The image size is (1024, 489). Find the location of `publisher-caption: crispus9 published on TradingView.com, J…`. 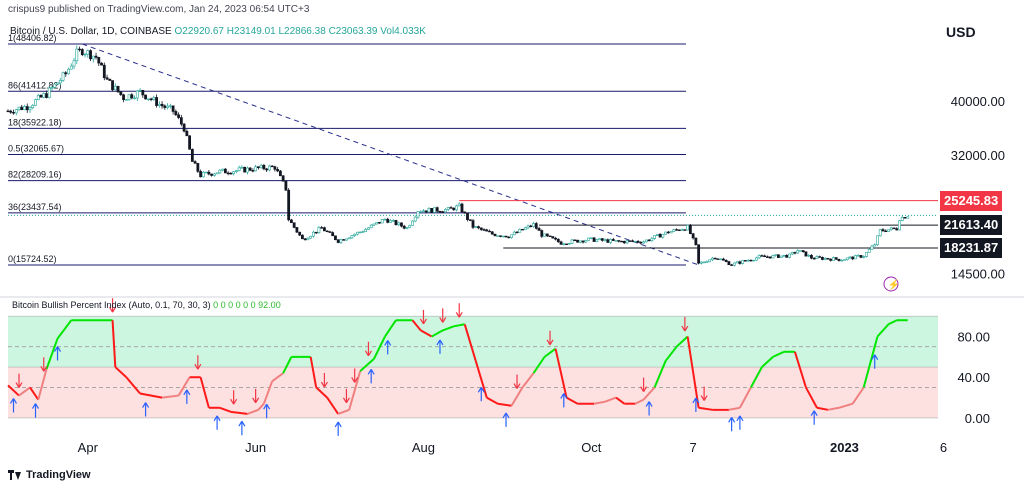

publisher-caption: crispus9 published on TradingView.com, J… is located at coordinates (159, 9).